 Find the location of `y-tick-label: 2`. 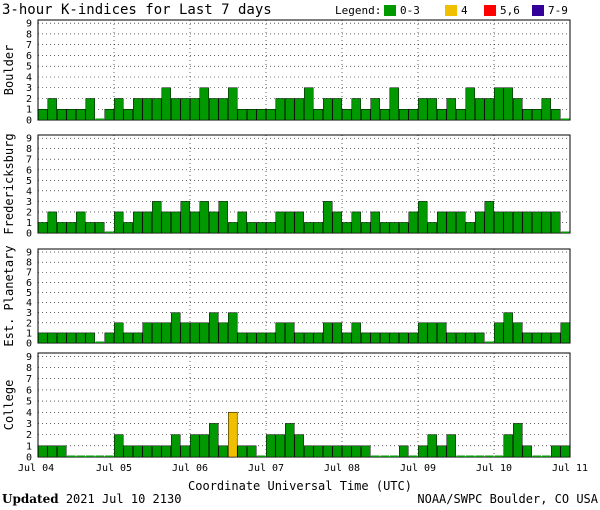

y-tick-label: 2 is located at coordinates (29, 323).